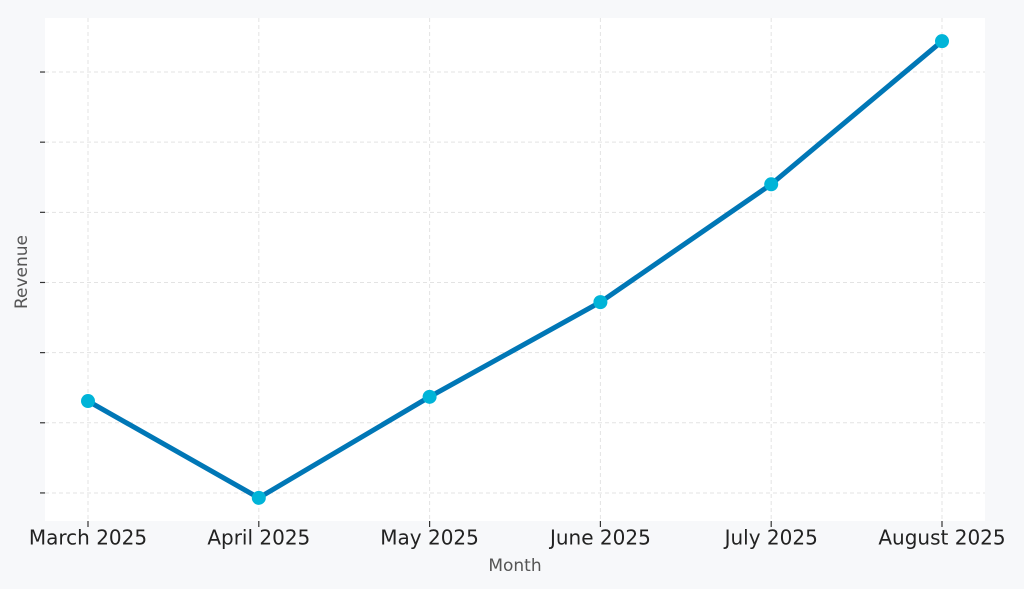  What do you see at coordinates (599, 538) in the screenshot?
I see `x-tick-label: June 2025` at bounding box center [599, 538].